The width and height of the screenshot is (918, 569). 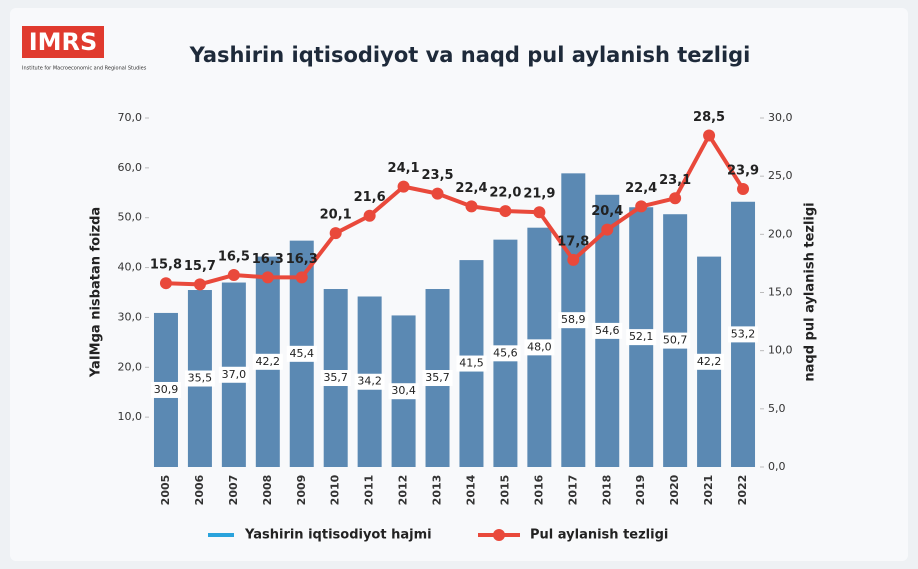 What do you see at coordinates (130, 366) in the screenshot?
I see `y-tick-label: 20,0` at bounding box center [130, 366].